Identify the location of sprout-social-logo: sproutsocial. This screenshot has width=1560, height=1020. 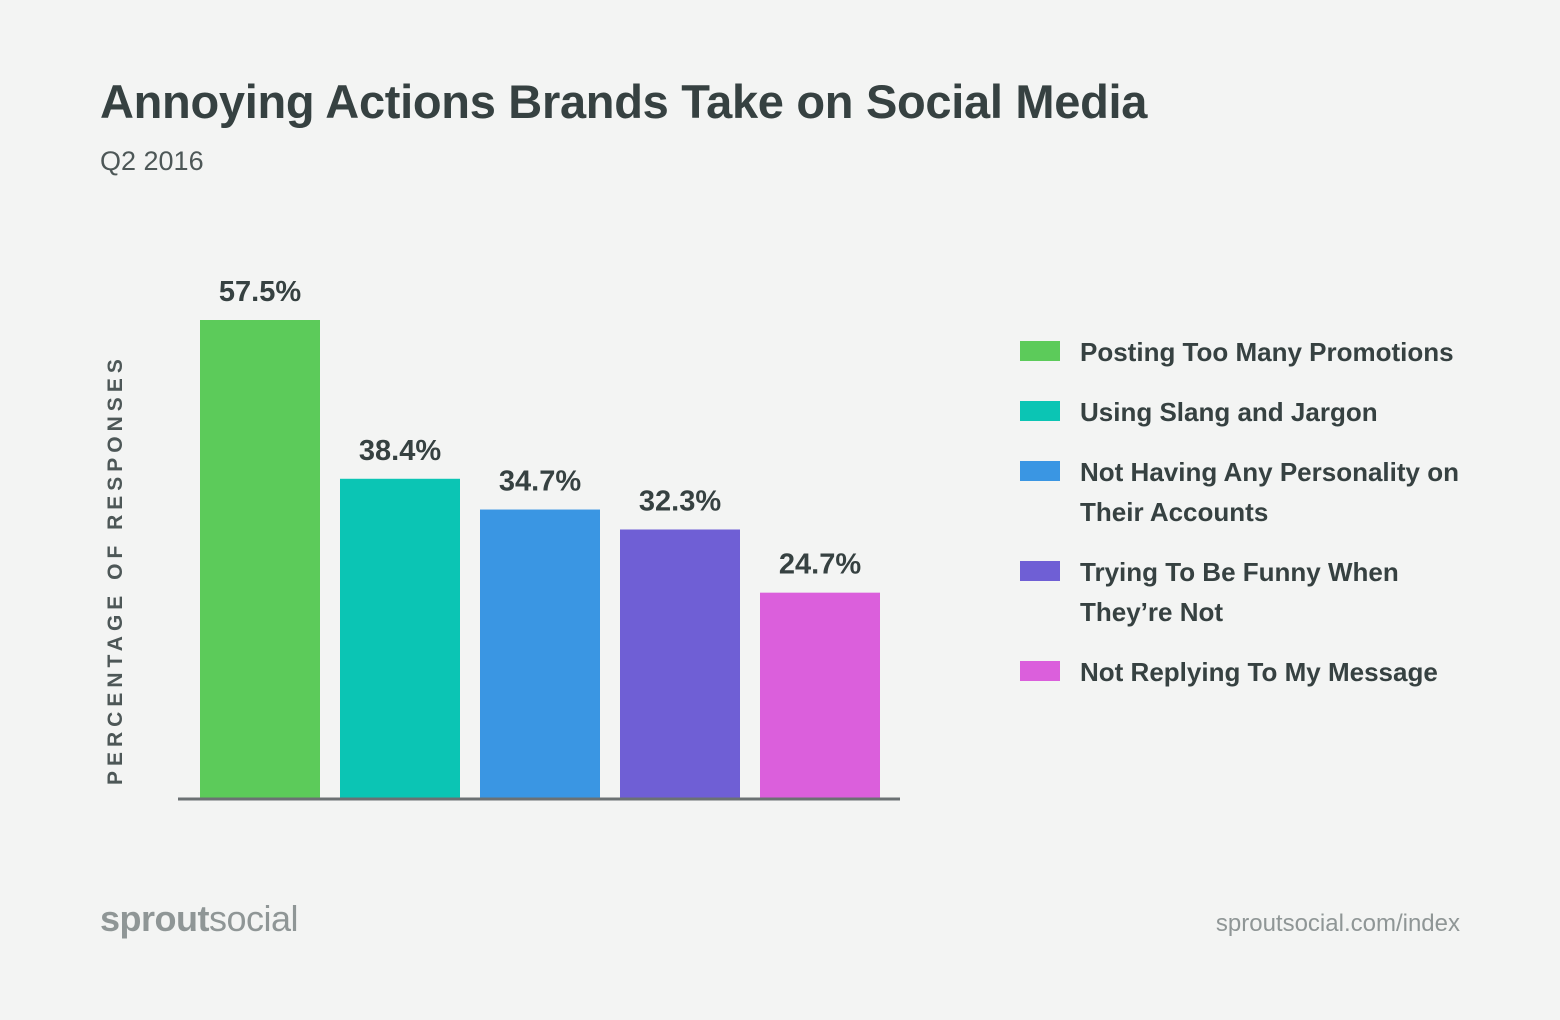
(199, 919).